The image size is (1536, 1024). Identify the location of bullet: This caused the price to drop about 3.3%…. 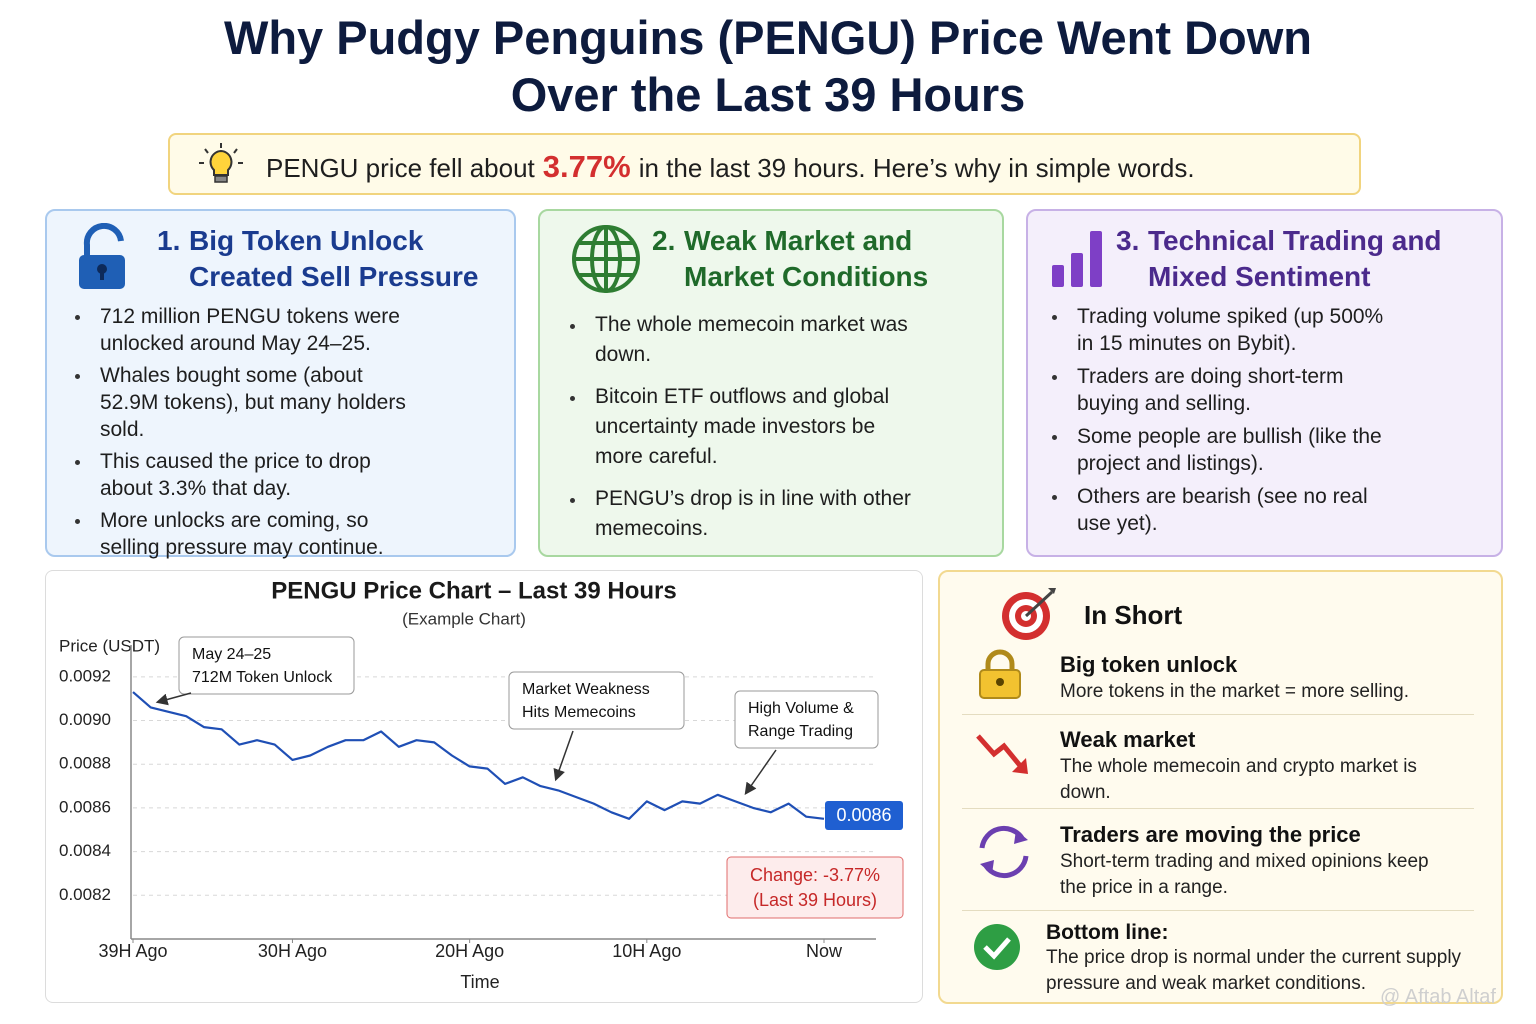
(247, 475).